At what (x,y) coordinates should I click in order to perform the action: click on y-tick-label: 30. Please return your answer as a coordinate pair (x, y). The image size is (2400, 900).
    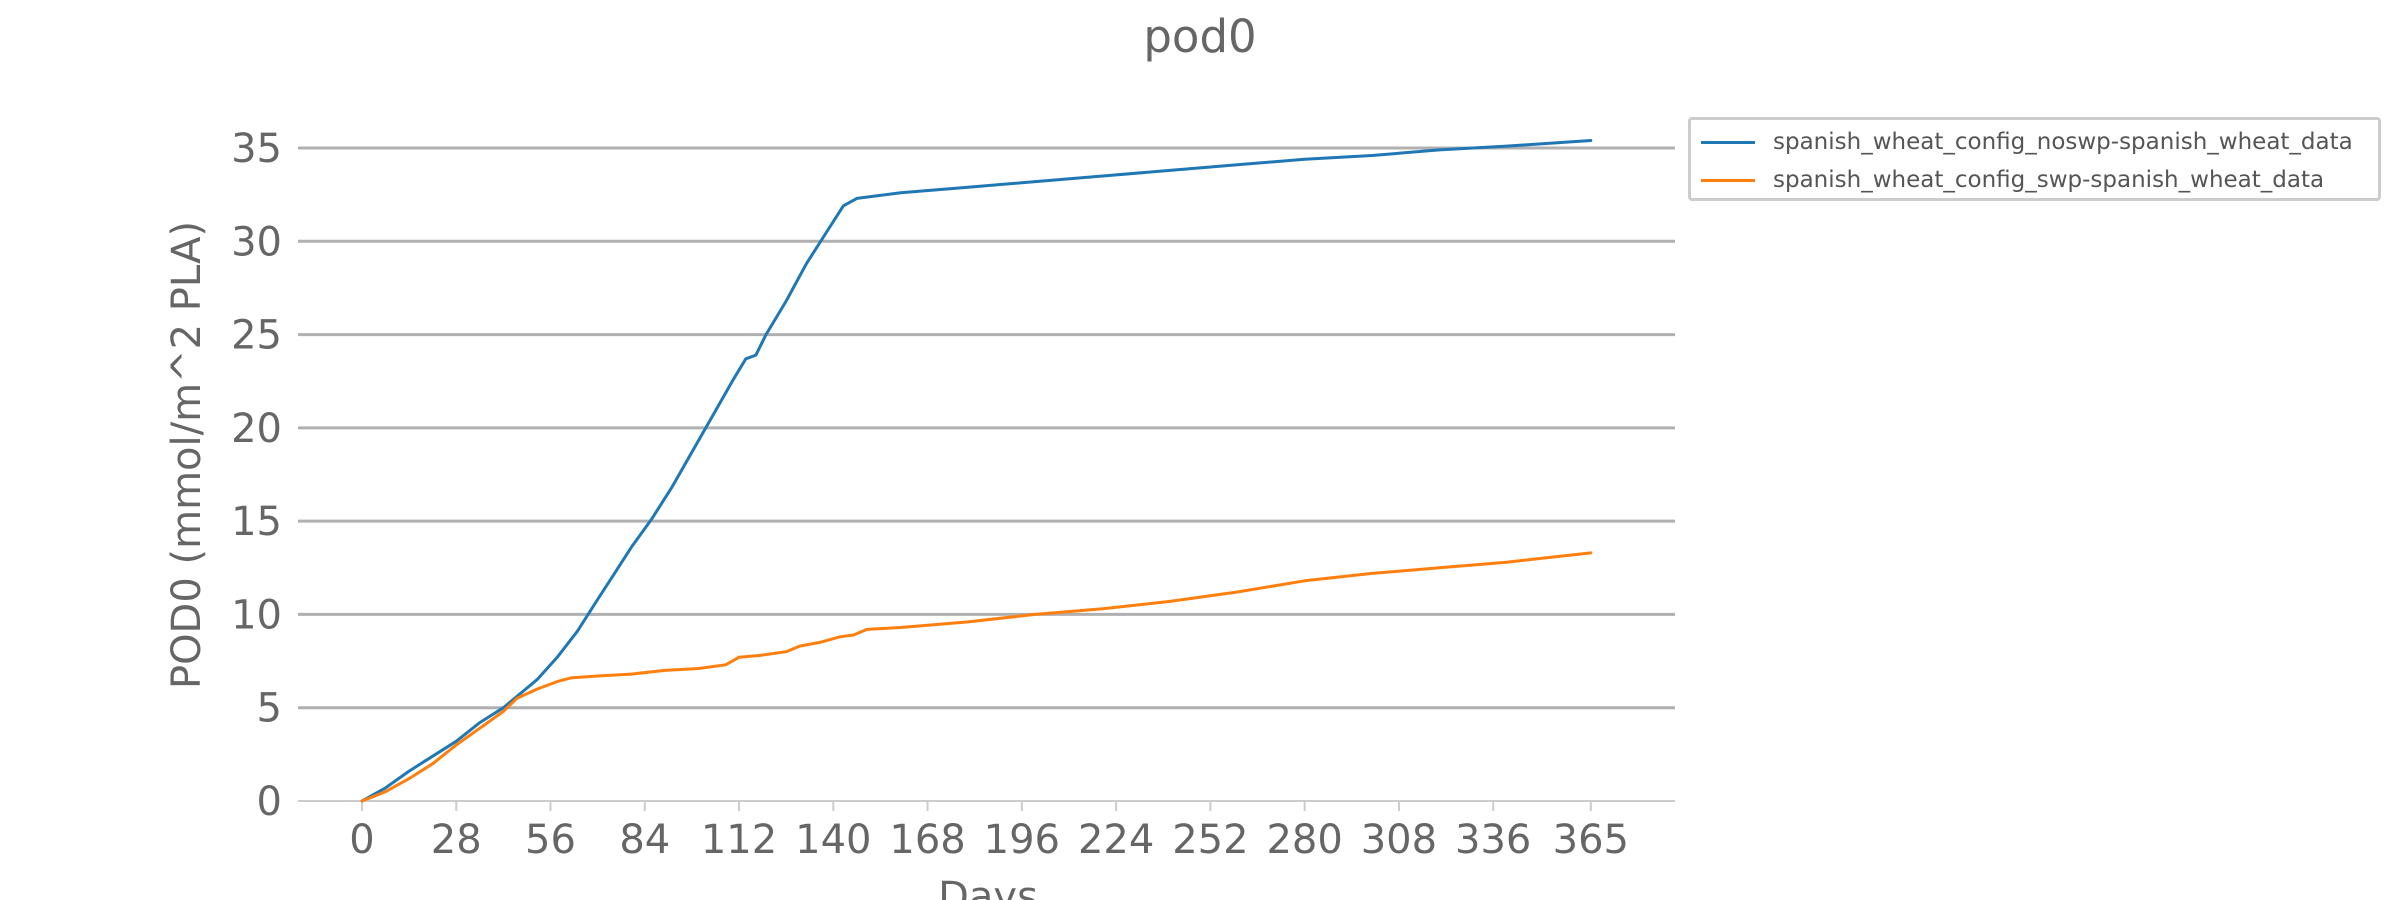
    Looking at the image, I should click on (256, 242).